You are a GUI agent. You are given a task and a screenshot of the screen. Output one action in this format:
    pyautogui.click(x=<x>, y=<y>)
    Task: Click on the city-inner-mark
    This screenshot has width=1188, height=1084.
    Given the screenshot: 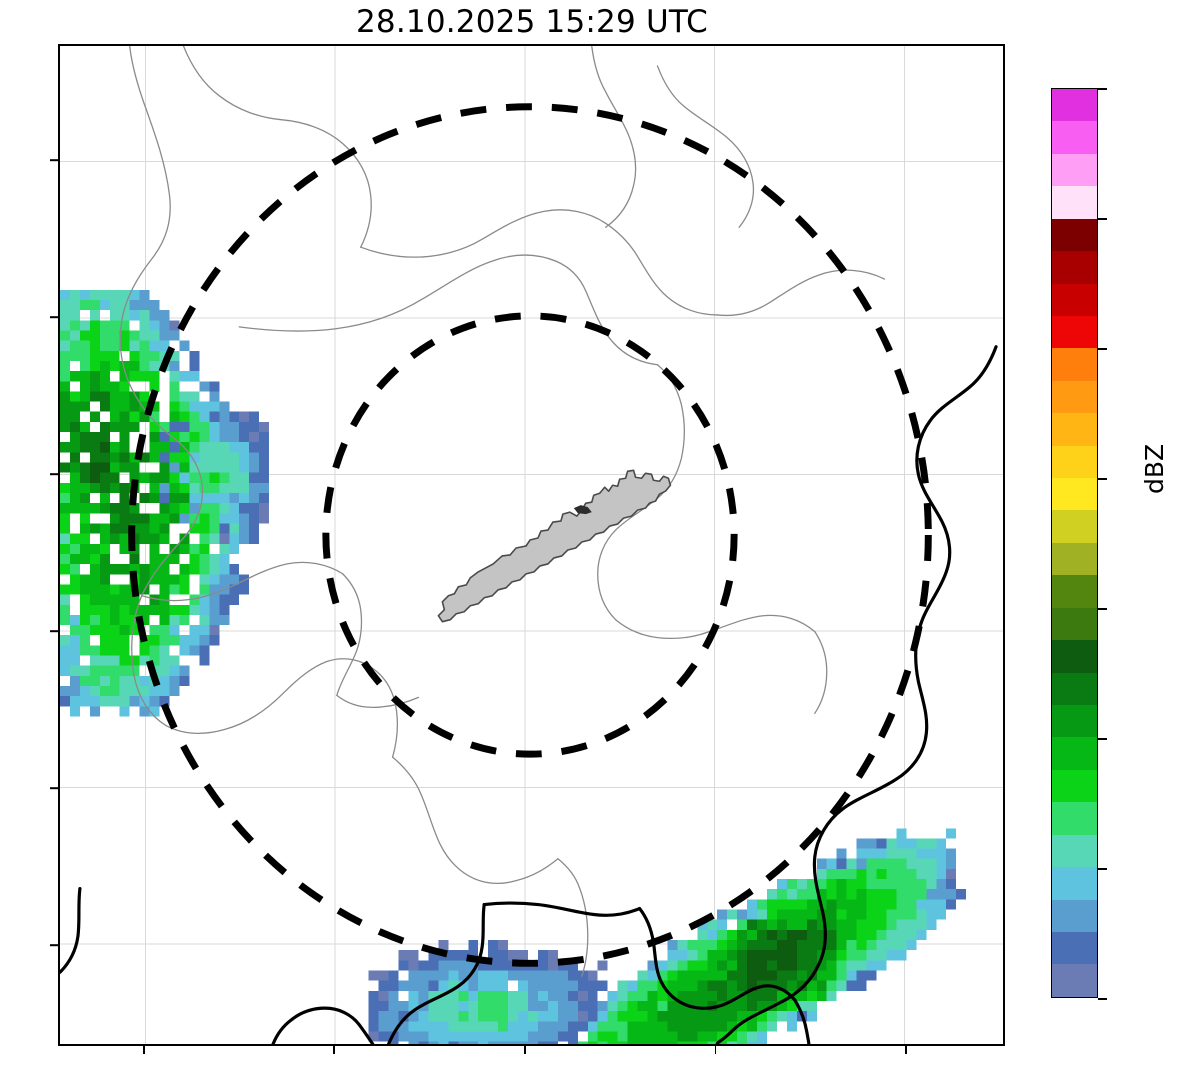 What is the action you would take?
    pyautogui.click(x=582, y=510)
    